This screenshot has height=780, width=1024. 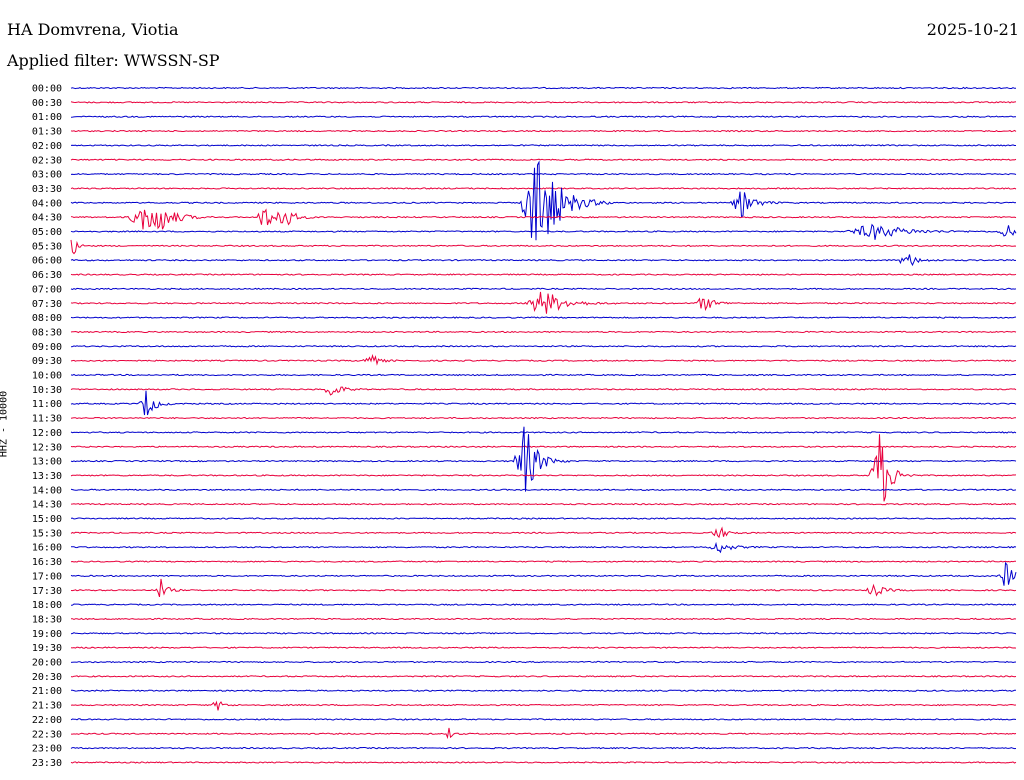 What do you see at coordinates (543, 676) in the screenshot?
I see `trace-2030` at bounding box center [543, 676].